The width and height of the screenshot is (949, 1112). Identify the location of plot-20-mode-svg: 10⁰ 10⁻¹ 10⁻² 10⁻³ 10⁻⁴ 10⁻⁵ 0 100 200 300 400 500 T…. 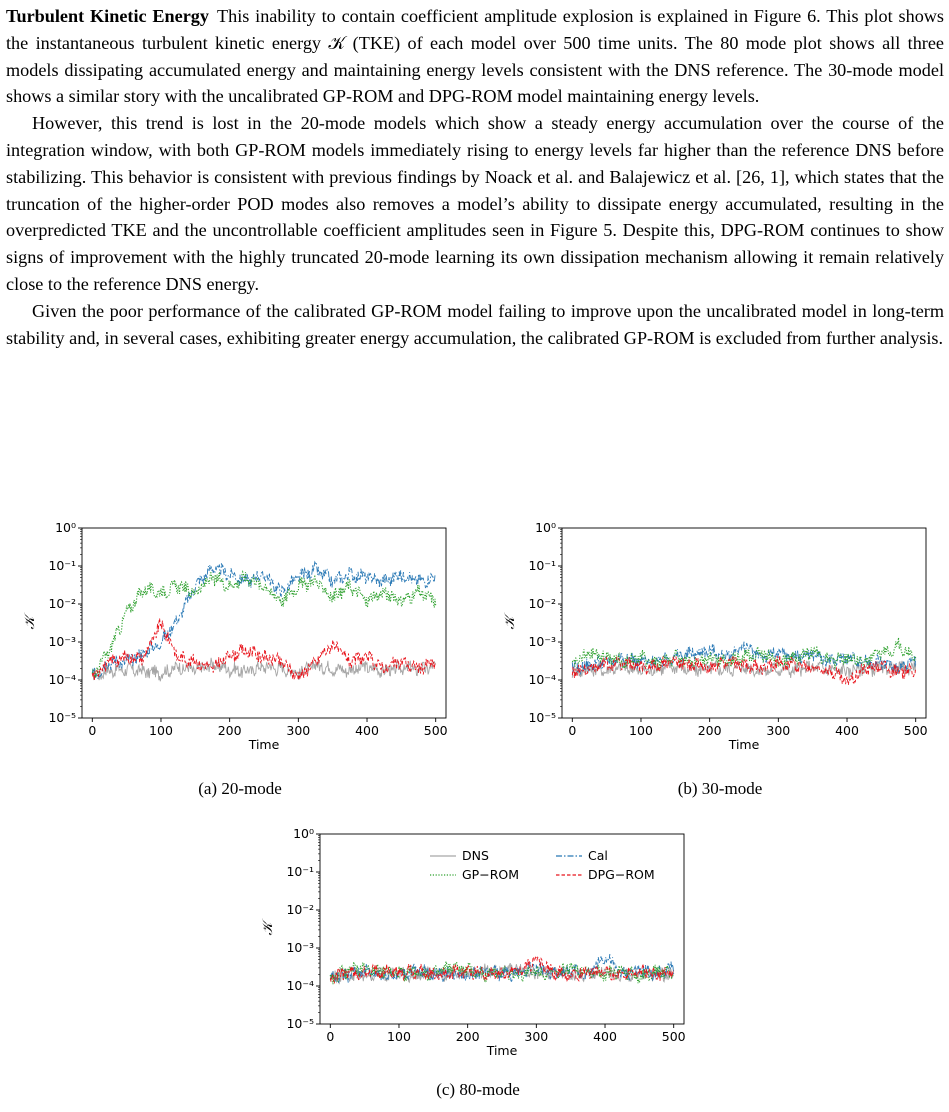
(235, 636).